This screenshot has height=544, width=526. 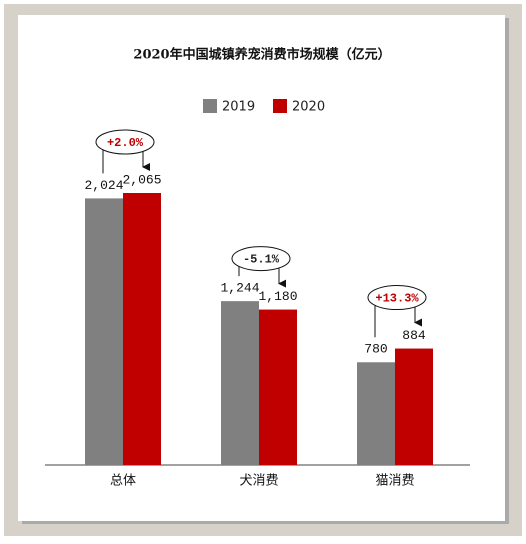 What do you see at coordinates (375, 349) in the screenshot?
I see `value-label: 780` at bounding box center [375, 349].